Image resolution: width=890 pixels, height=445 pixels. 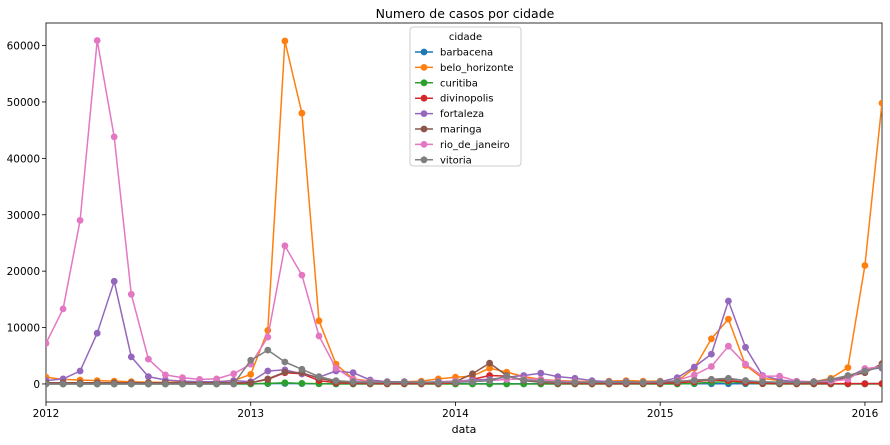 I want to click on y-tick-label: 0, so click(x=36, y=385).